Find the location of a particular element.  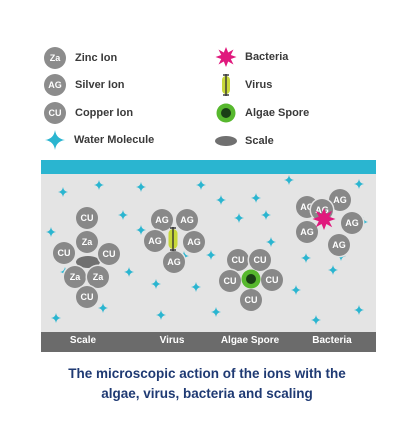

panel-footer: Scale Virus Algae Spore Bacteria is located at coordinates (208, 342).